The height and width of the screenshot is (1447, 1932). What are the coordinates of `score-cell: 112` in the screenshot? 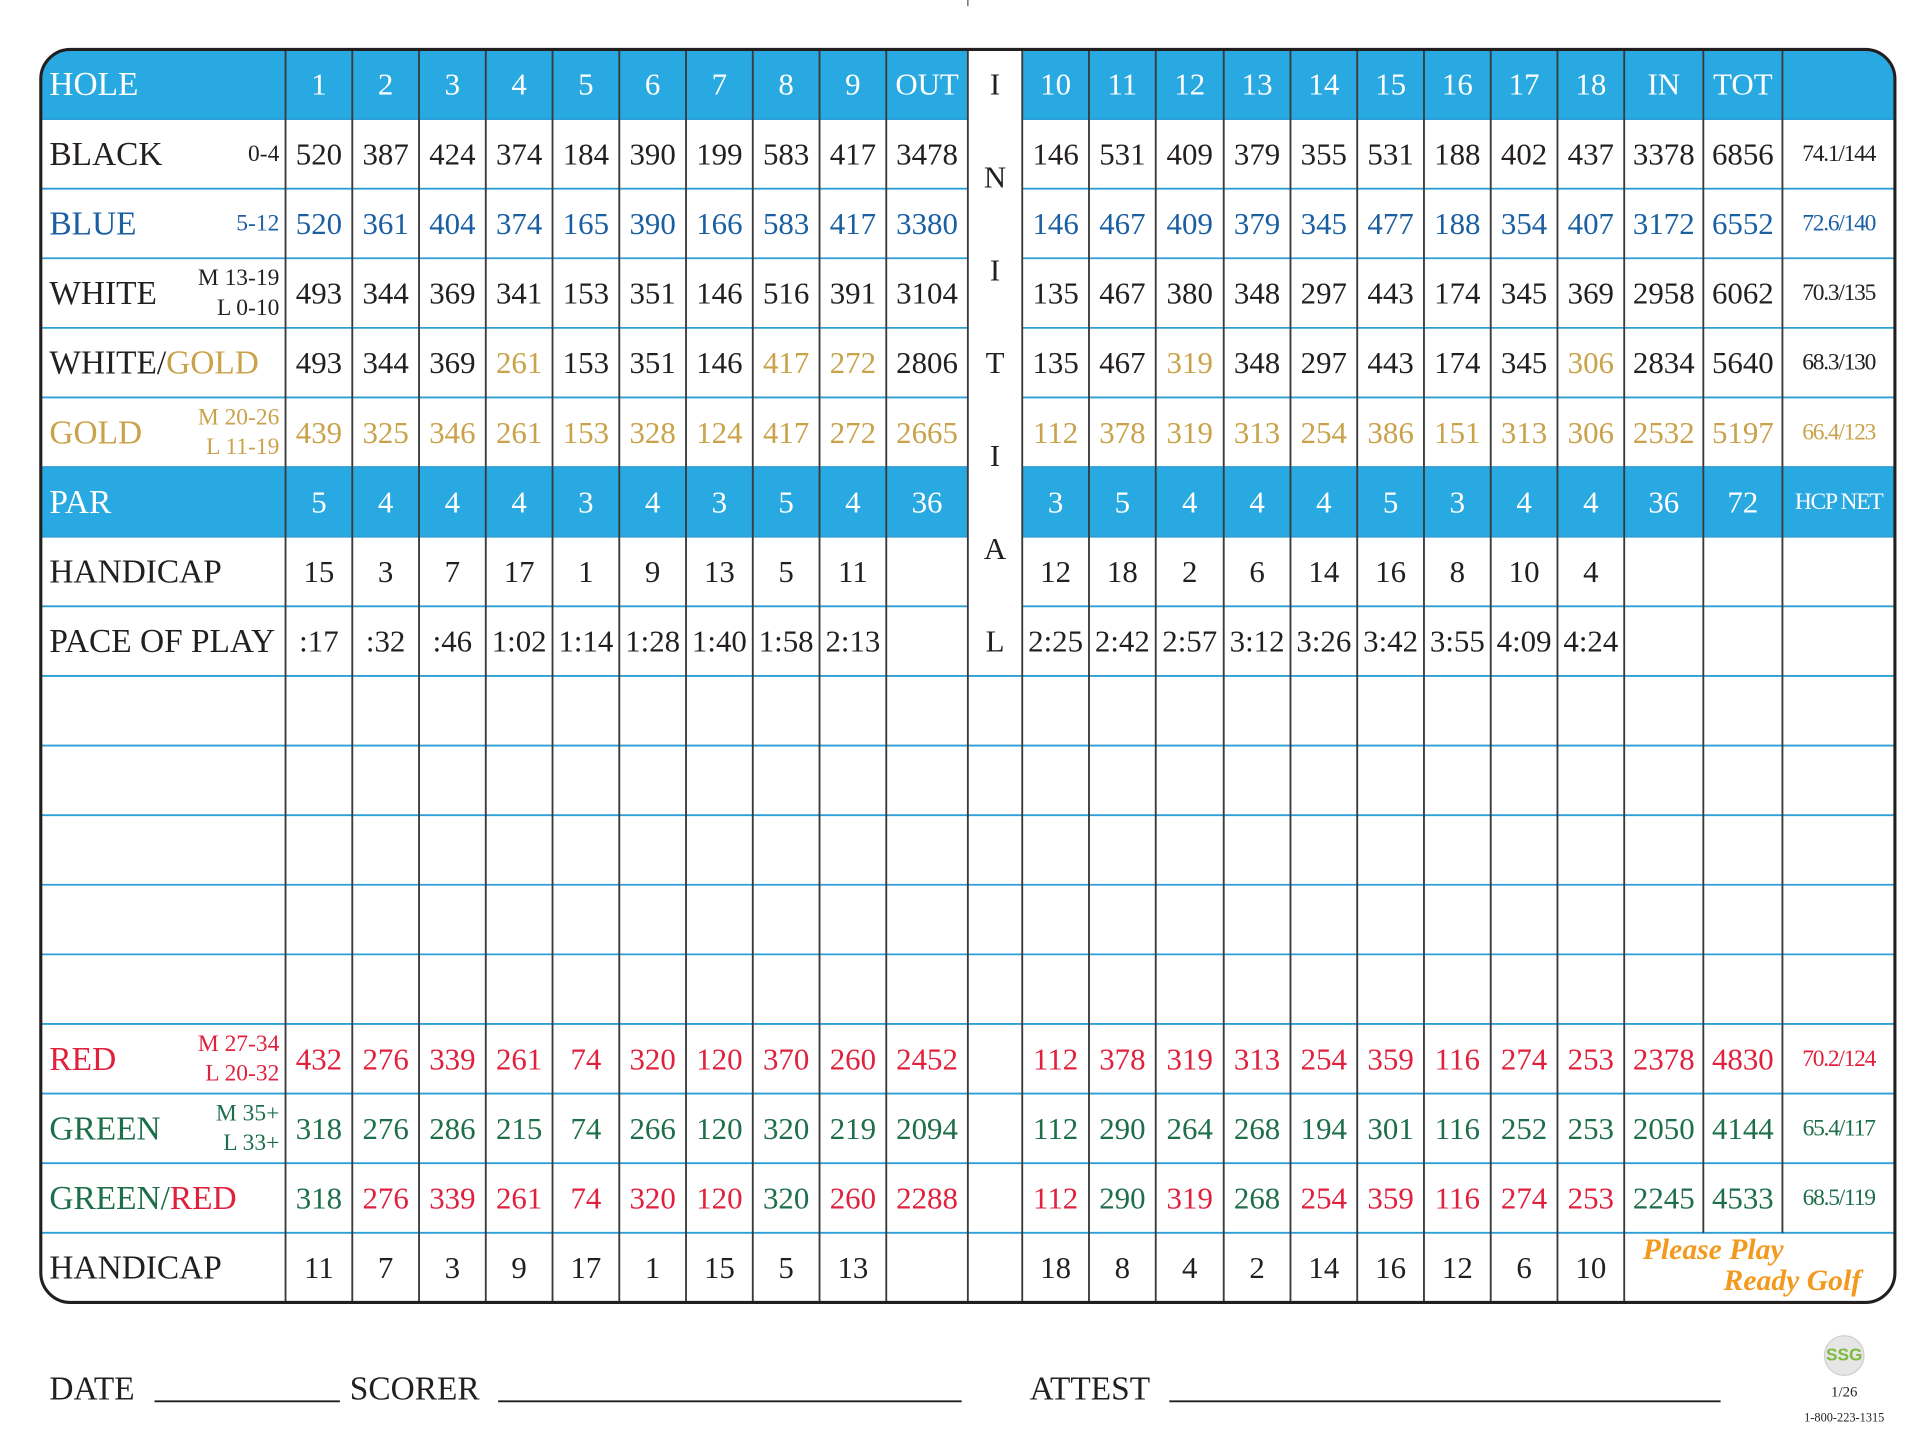 It's located at (1055, 1058).